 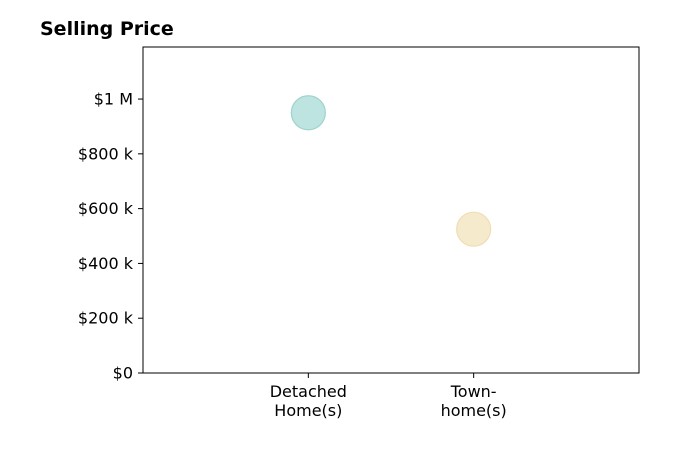 What do you see at coordinates (106, 153) in the screenshot?
I see `y-tick-label: $800 k` at bounding box center [106, 153].